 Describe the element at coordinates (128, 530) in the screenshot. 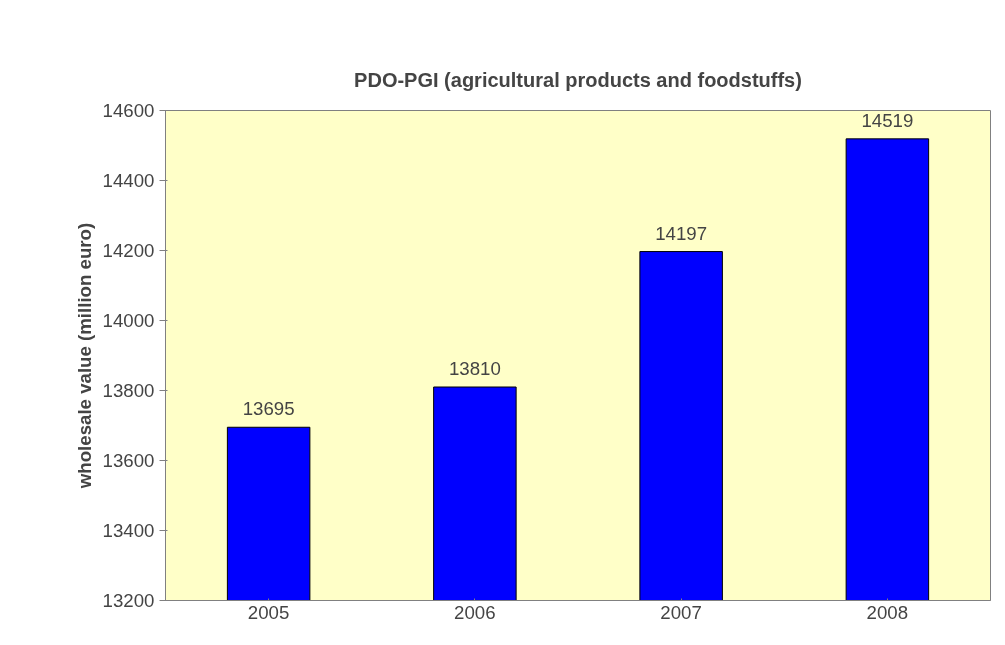

I see `y-tick-label: 13400` at that location.